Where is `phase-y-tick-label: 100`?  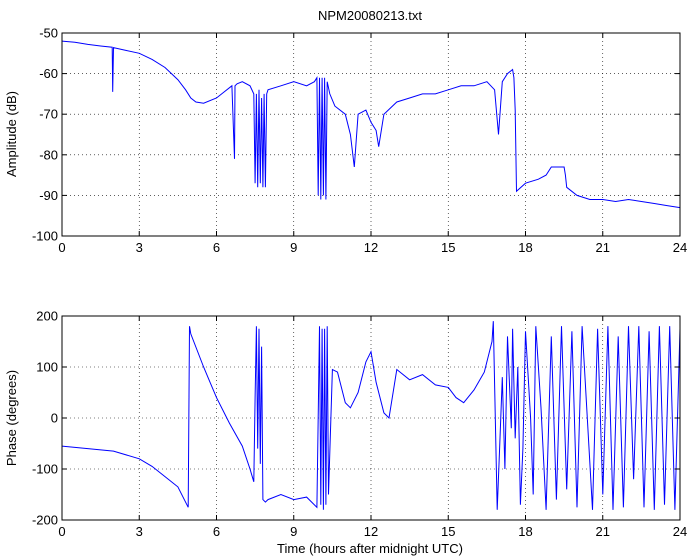
phase-y-tick-label: 100 is located at coordinates (47, 367).